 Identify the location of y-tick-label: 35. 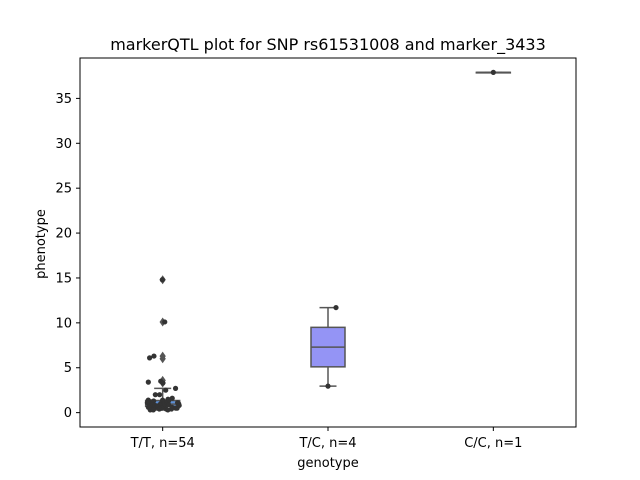
(63, 99).